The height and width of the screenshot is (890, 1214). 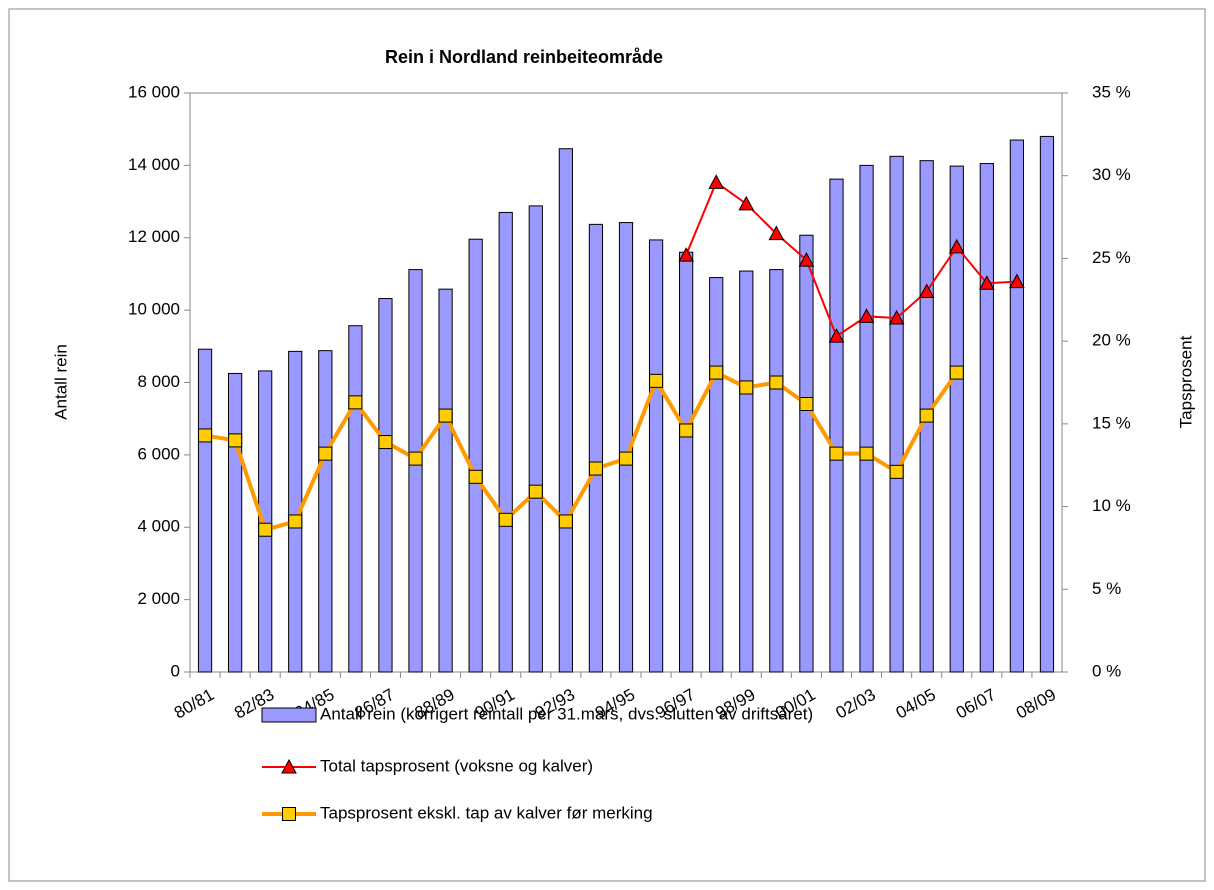 What do you see at coordinates (1111, 174) in the screenshot?
I see `y2-tick-label: 30 %` at bounding box center [1111, 174].